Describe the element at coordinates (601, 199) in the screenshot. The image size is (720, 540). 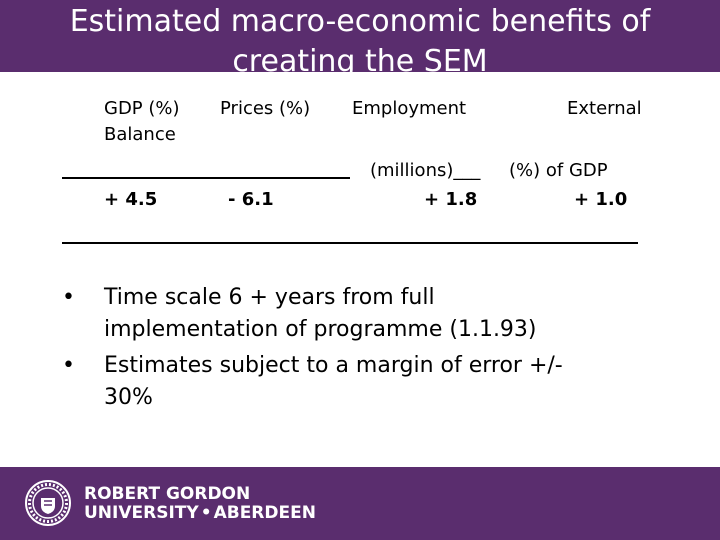
I see `value-external: + 1.0` at that location.